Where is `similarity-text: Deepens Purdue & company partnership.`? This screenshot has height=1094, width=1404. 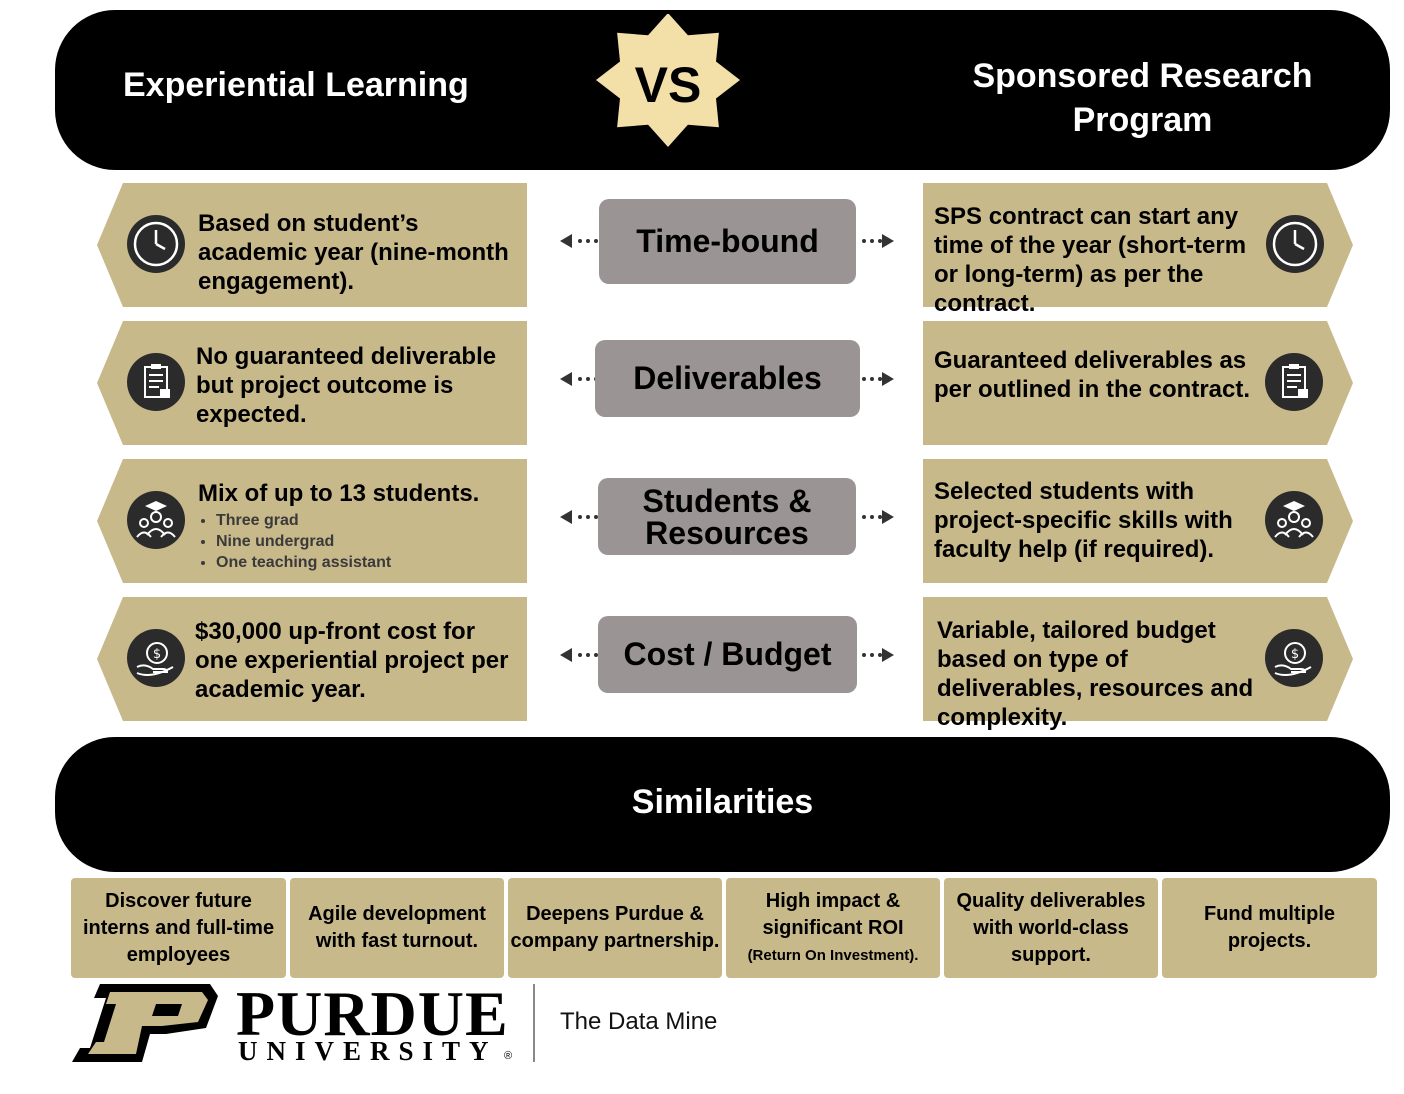
similarity-text: Deepens Purdue & company partnership. is located at coordinates (615, 928).